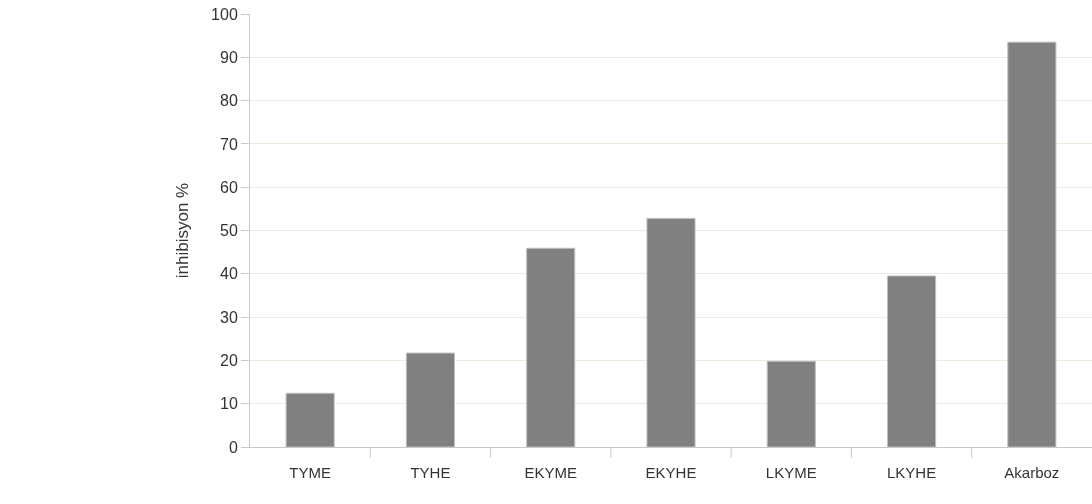 The height and width of the screenshot is (504, 1092). What do you see at coordinates (229, 144) in the screenshot?
I see `y-tick-label: 70` at bounding box center [229, 144].